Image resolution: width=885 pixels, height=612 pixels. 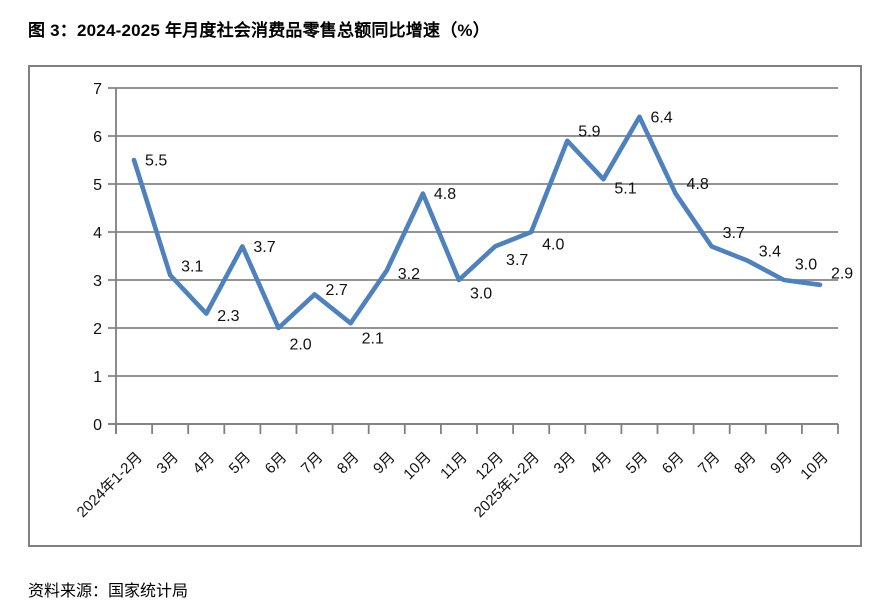 I want to click on data-label: 5.9, so click(x=589, y=131).